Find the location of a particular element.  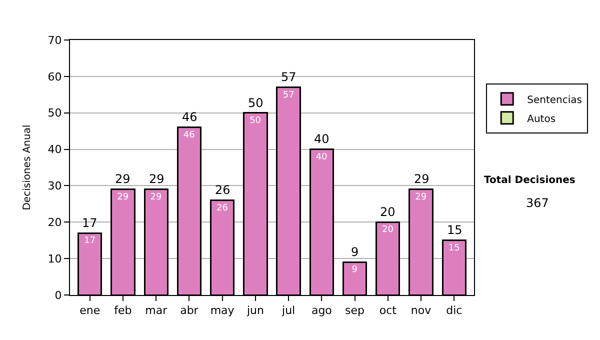

data-label: 40 is located at coordinates (322, 157).